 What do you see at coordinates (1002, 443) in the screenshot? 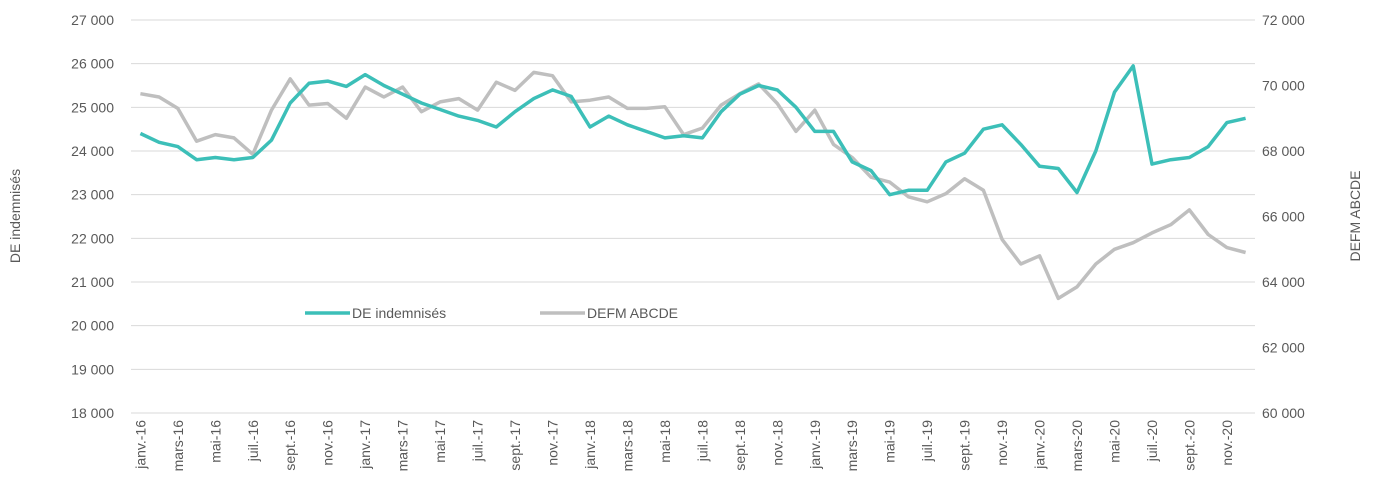
I see `x-tick-label: nov.-19` at bounding box center [1002, 443].